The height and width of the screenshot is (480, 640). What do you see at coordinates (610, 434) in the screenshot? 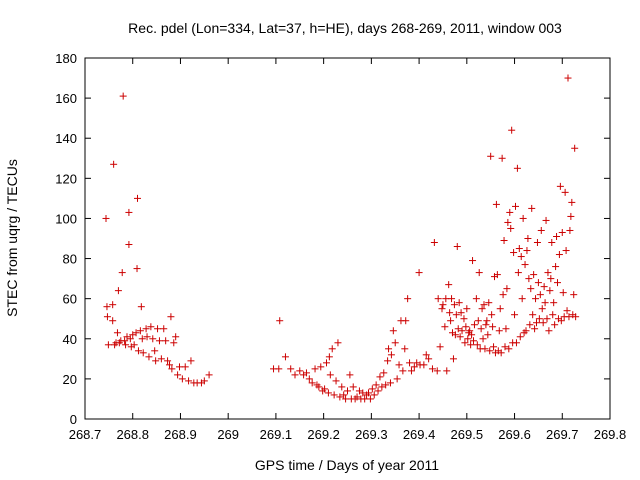
I see `x-tick-label: 269.8` at bounding box center [610, 434].